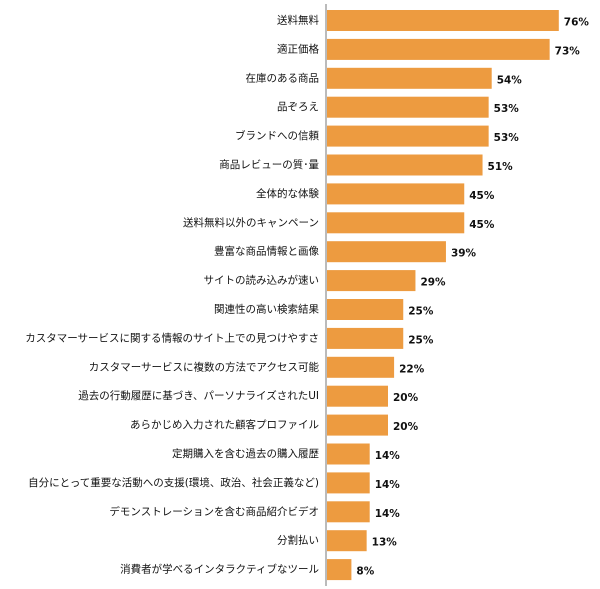 This screenshot has width=600, height=589. I want to click on category-label: 送料無料, so click(298, 20).